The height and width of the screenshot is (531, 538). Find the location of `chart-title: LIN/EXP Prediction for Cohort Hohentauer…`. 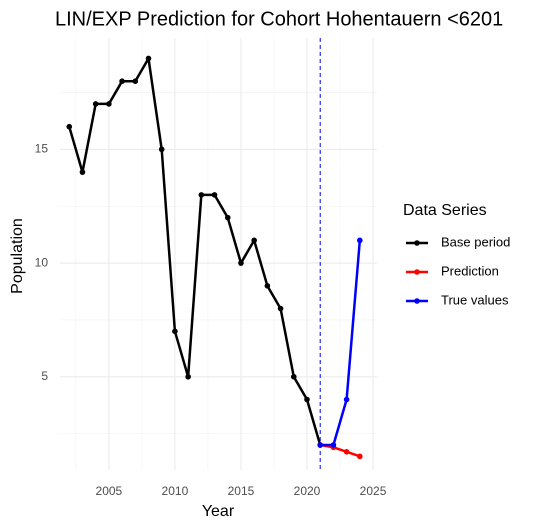

chart-title: LIN/EXP Prediction for Cohort Hohentauer… is located at coordinates (279, 19).